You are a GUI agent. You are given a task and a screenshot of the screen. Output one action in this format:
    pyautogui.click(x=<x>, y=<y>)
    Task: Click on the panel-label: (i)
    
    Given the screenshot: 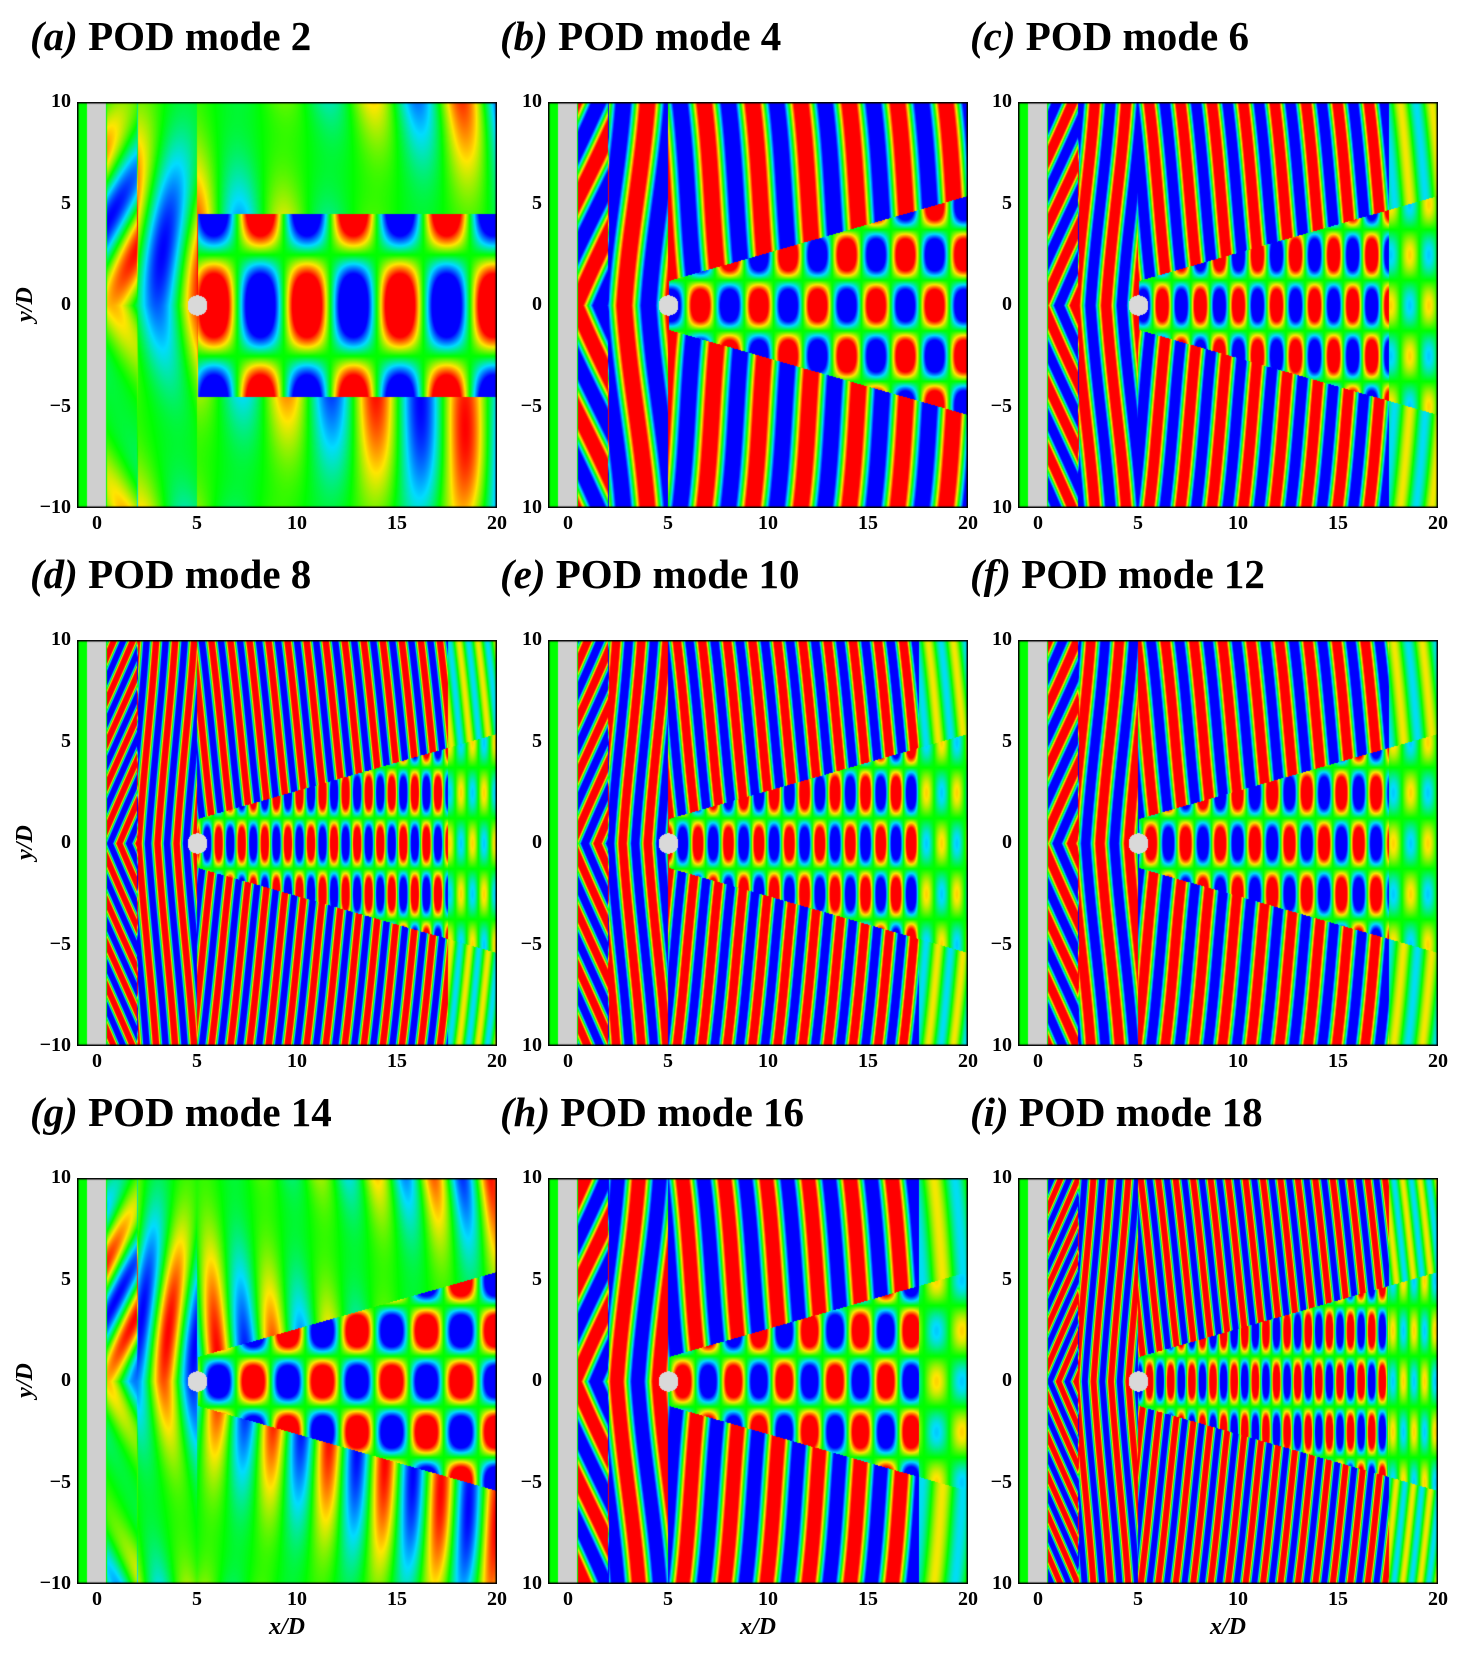 What is the action you would take?
    pyautogui.click(x=989, y=1112)
    